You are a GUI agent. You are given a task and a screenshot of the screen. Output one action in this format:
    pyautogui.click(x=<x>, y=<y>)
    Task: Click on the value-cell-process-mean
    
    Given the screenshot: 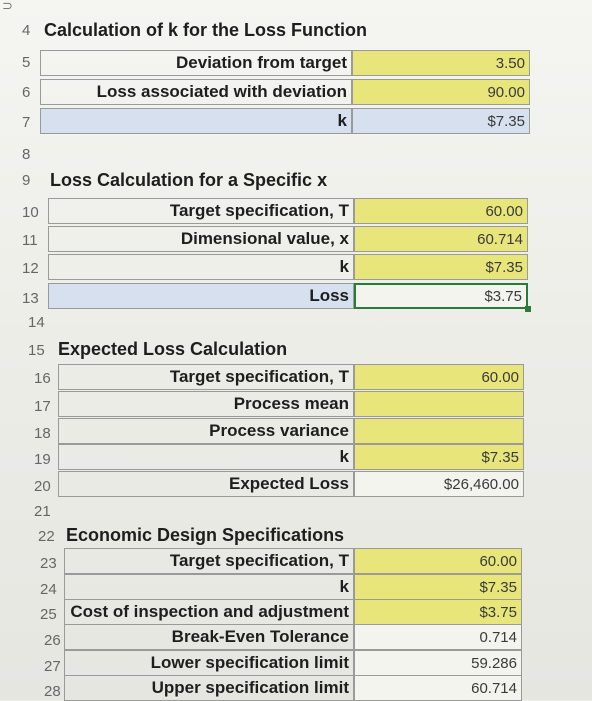 What is the action you would take?
    pyautogui.click(x=439, y=404)
    